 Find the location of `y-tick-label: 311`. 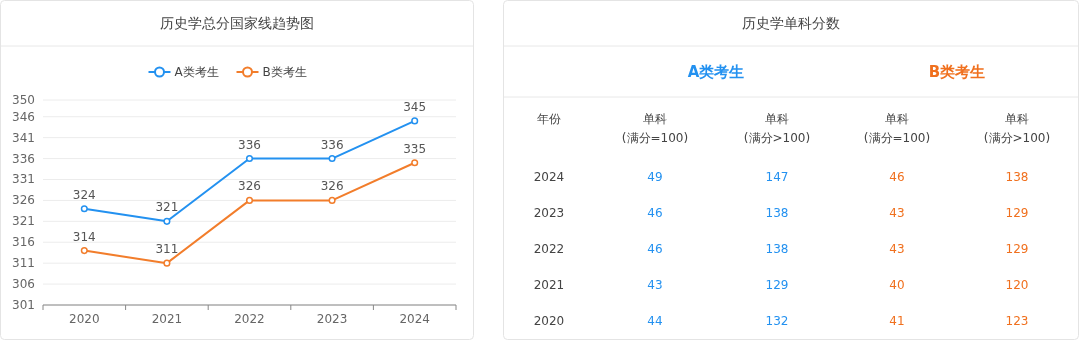

y-tick-label: 311 is located at coordinates (23, 263).